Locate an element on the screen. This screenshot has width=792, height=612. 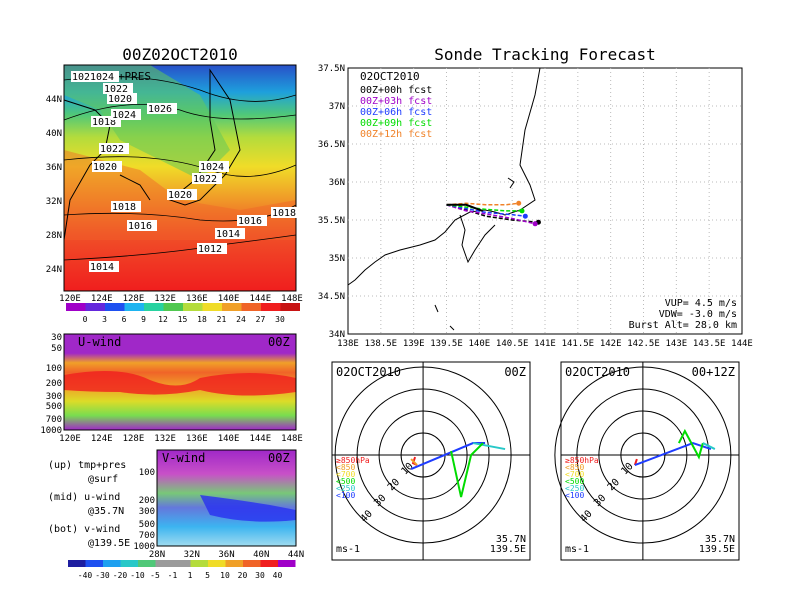
track-lon-tick: 141E is located at coordinates (545, 344).